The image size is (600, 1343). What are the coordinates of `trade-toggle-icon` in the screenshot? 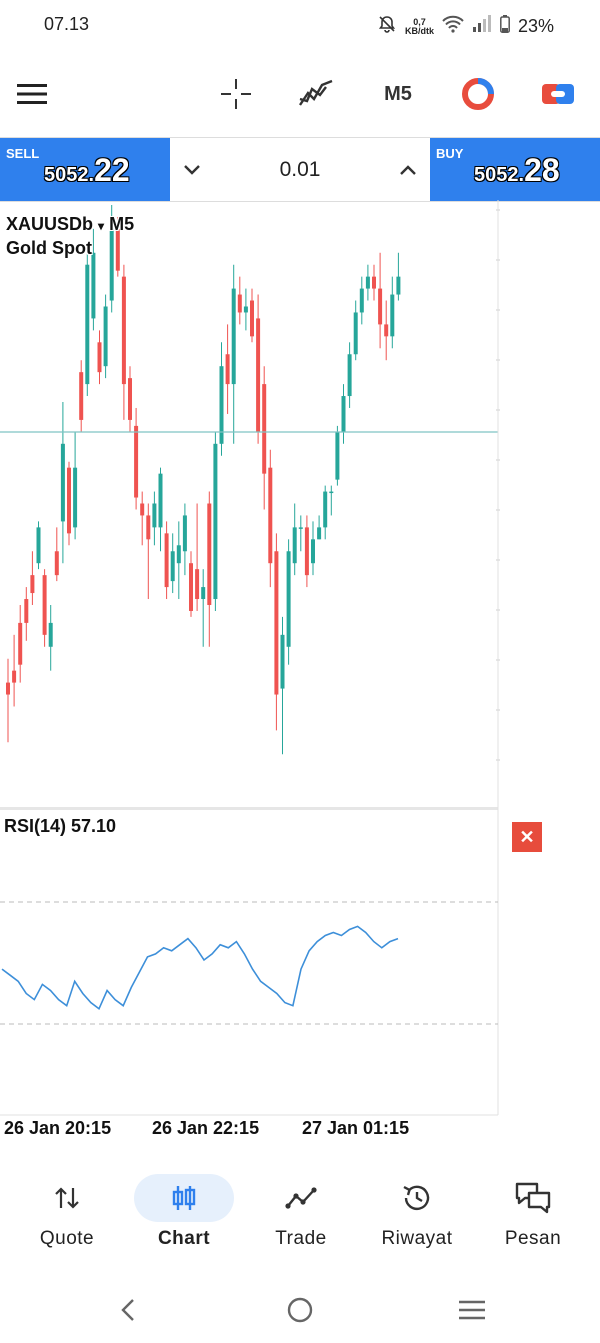 It's located at (558, 94).